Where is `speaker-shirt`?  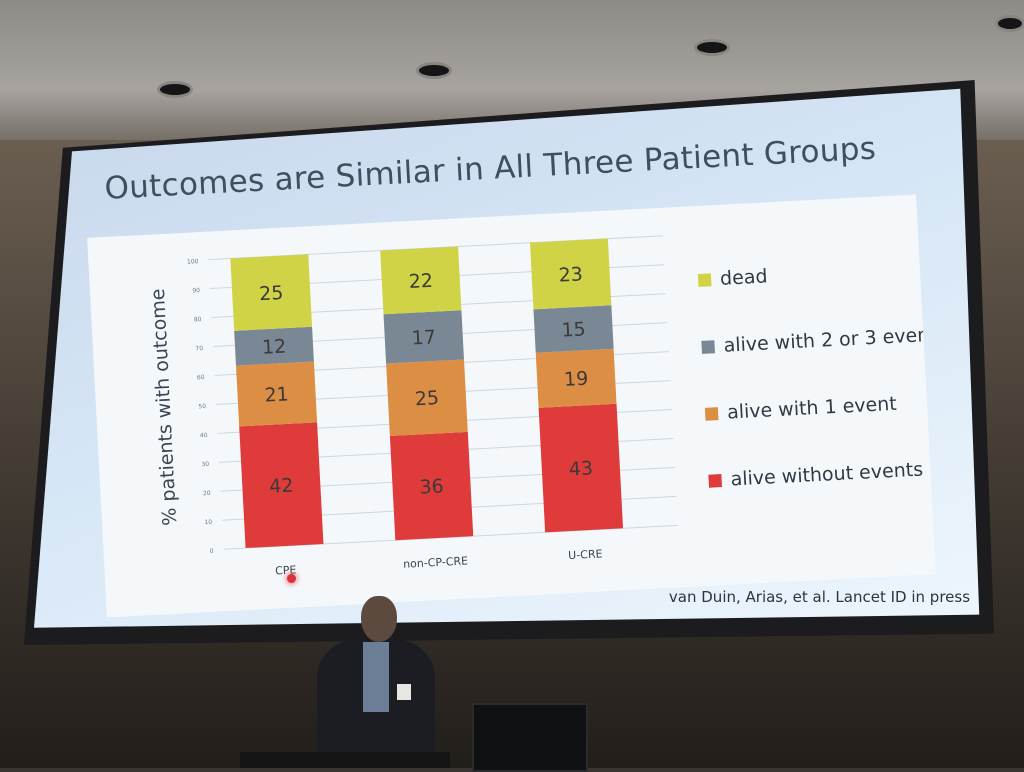 speaker-shirt is located at coordinates (376, 677).